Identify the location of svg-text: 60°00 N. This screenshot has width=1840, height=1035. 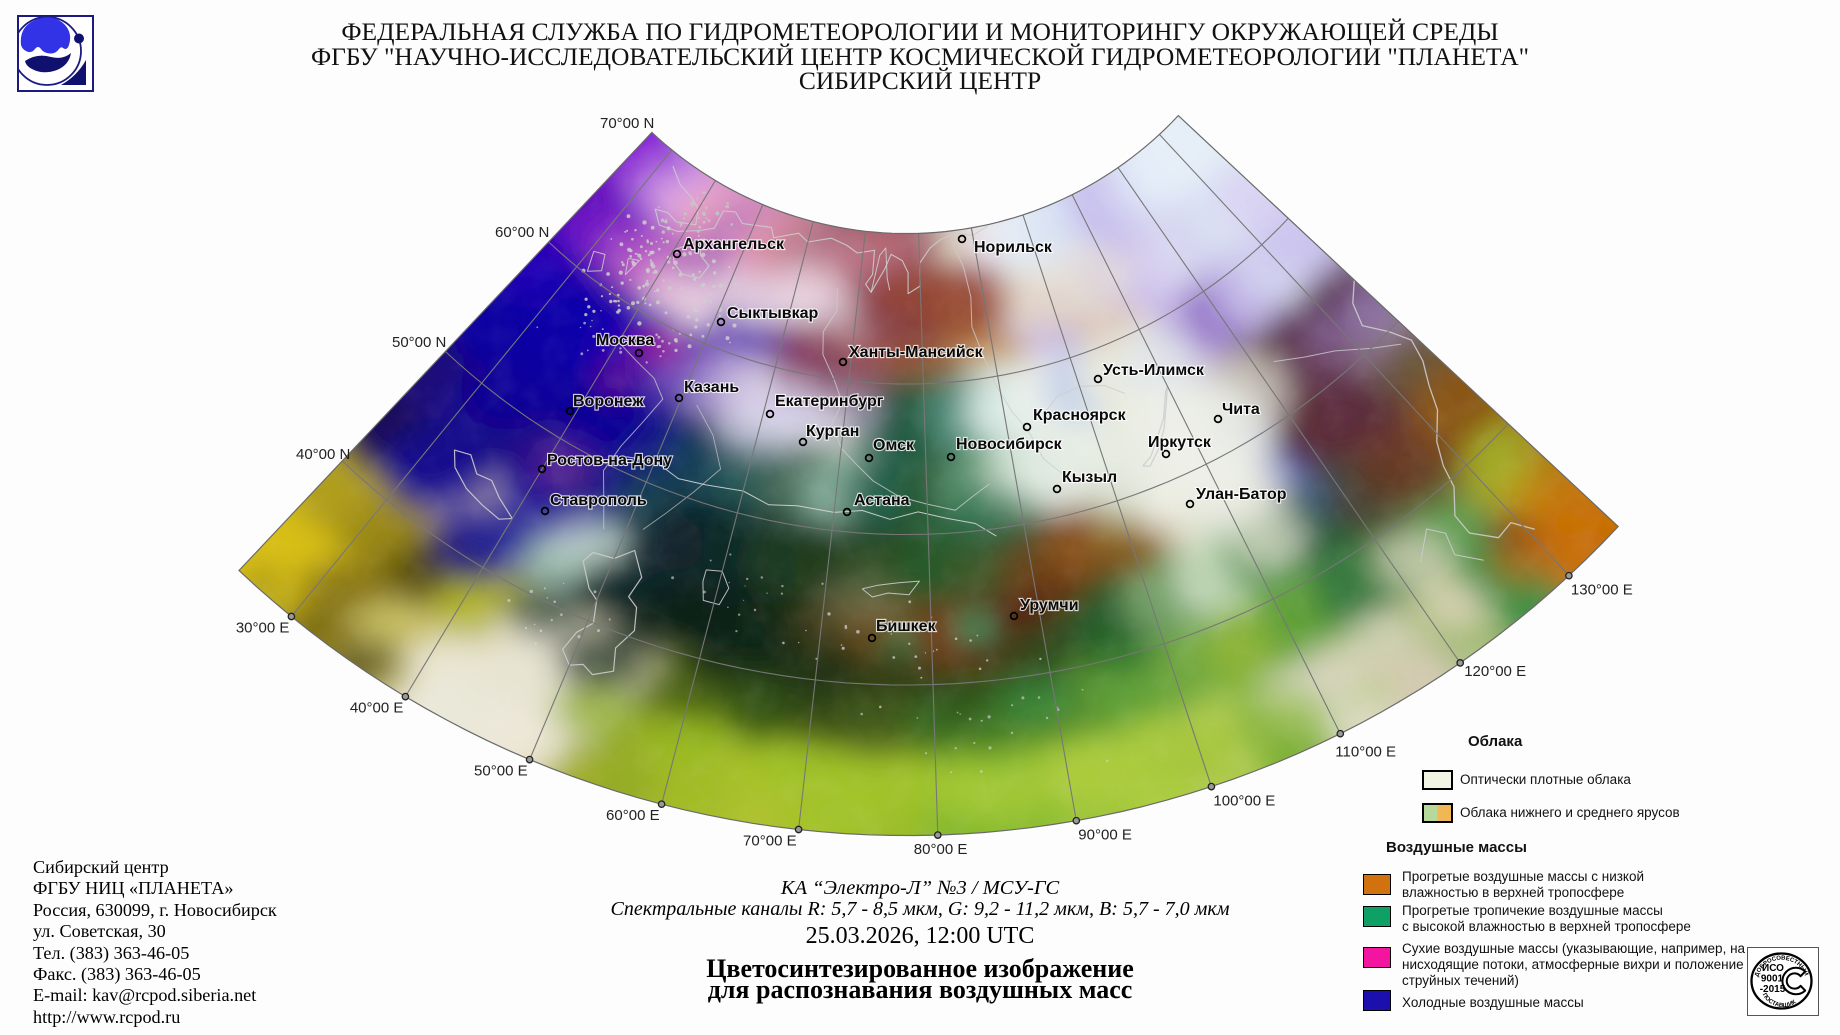
(522, 232).